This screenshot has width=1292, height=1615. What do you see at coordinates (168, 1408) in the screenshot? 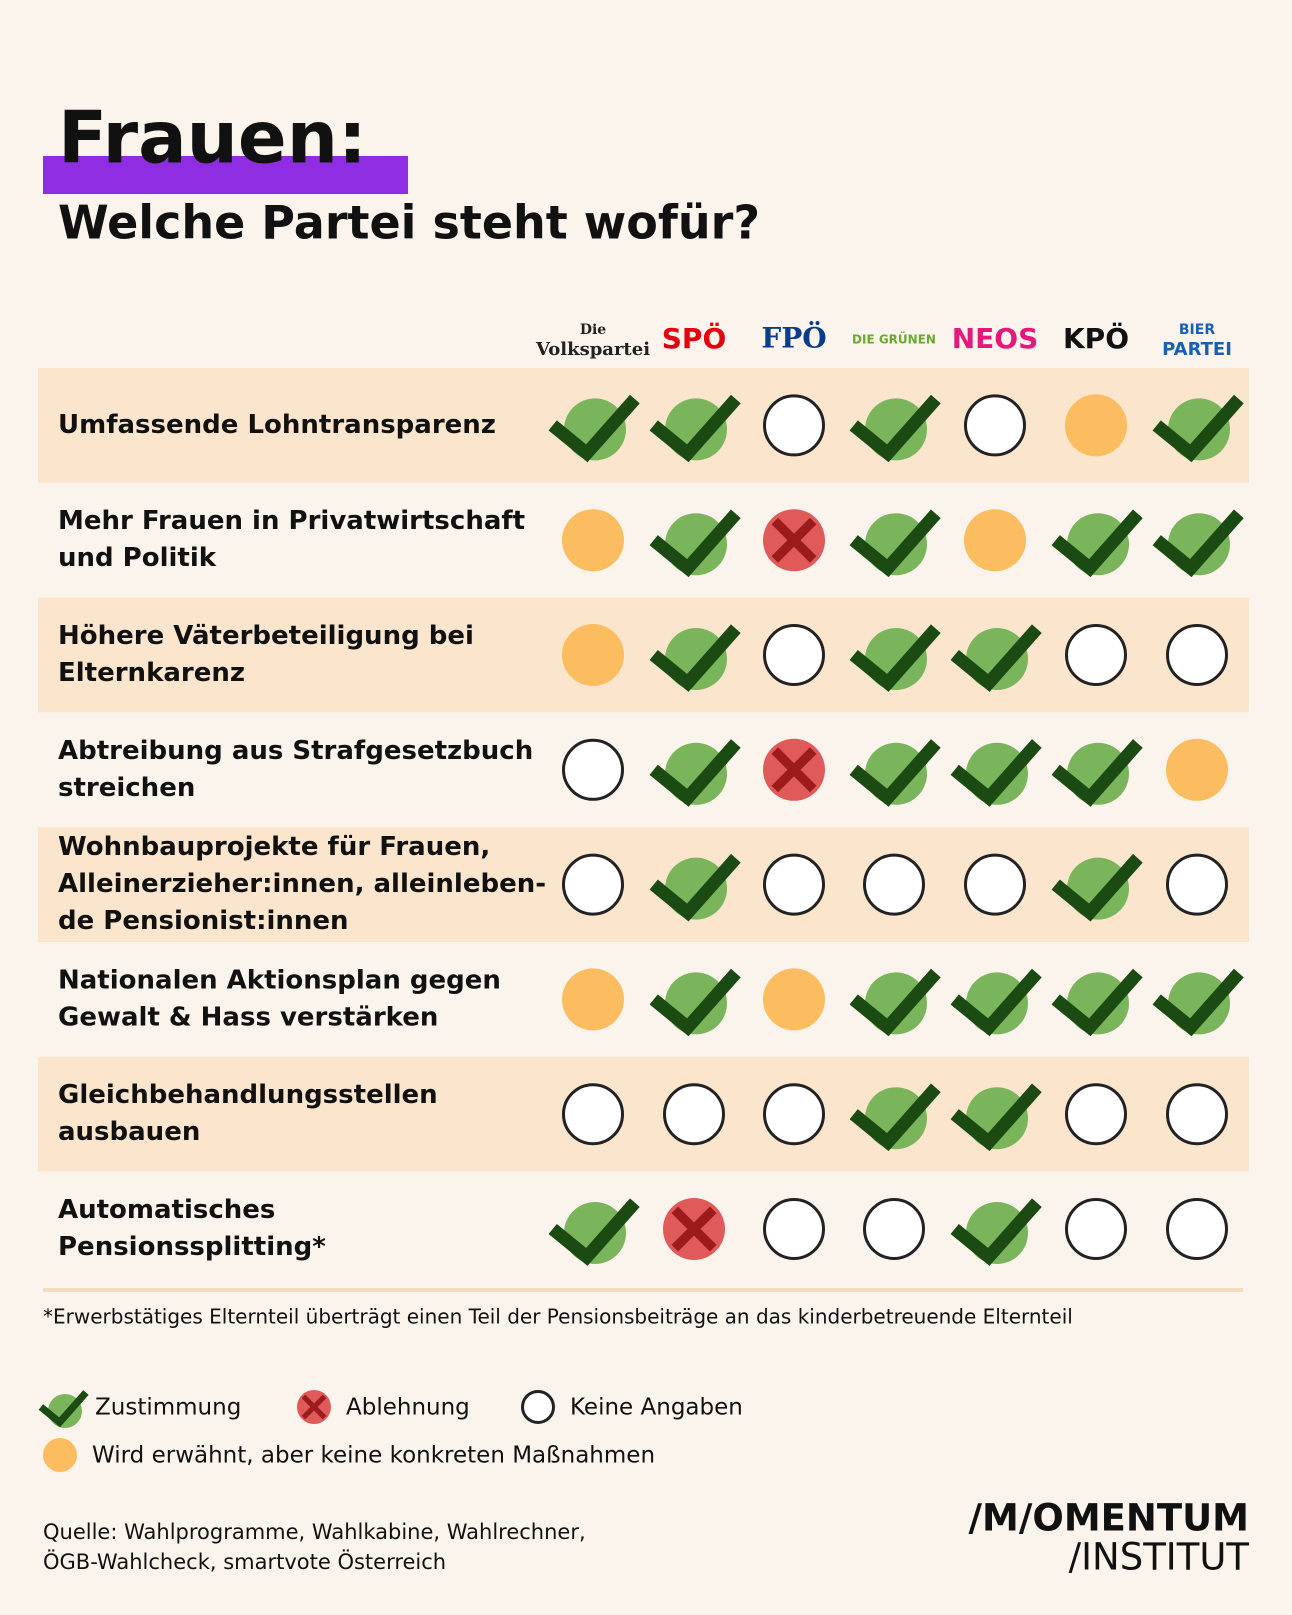
I see `legend-label: Zustimmung` at bounding box center [168, 1408].